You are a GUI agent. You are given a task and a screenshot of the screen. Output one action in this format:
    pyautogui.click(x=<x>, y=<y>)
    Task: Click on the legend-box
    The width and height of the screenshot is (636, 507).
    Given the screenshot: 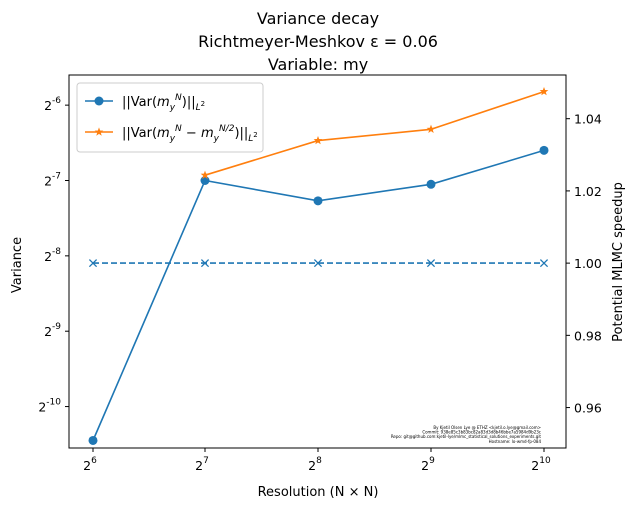 What is the action you would take?
    pyautogui.click(x=170, y=117)
    